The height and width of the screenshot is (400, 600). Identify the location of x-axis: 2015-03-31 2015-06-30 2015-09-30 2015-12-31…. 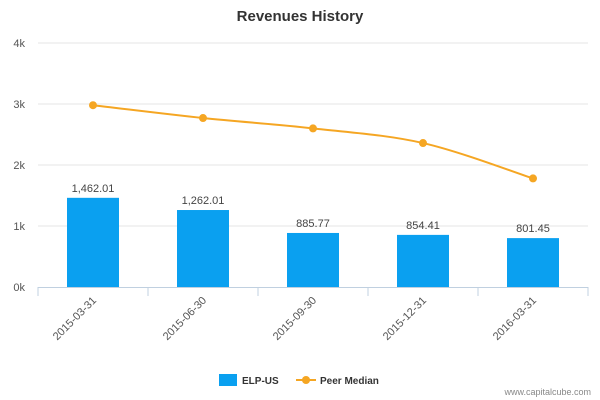
(313, 315).